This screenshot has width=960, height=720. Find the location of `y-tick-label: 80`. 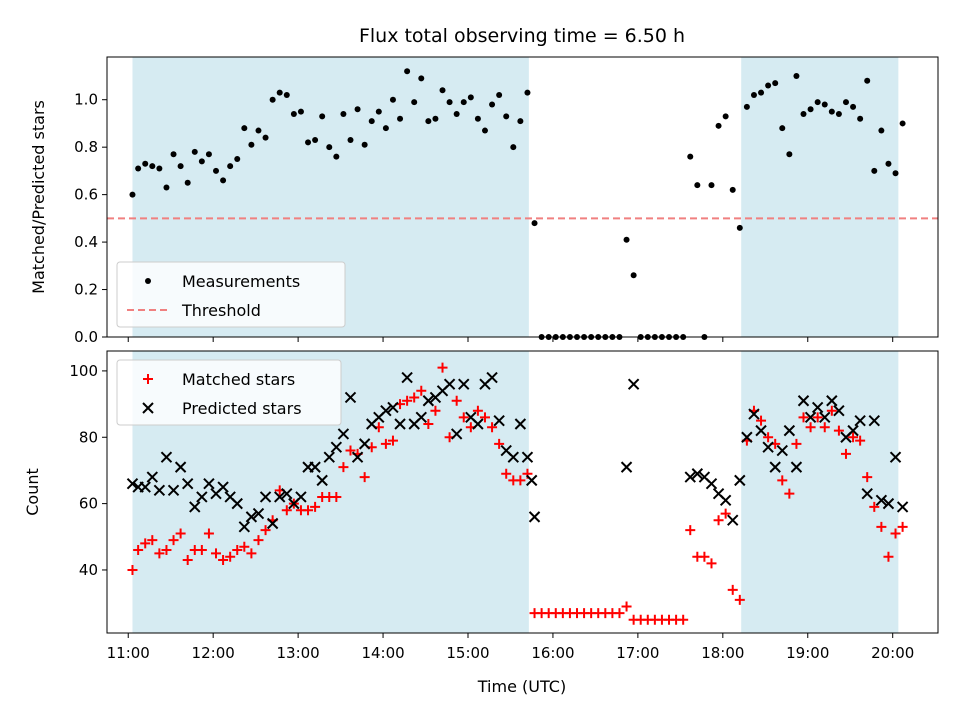

y-tick-label: 80 is located at coordinates (88, 437).